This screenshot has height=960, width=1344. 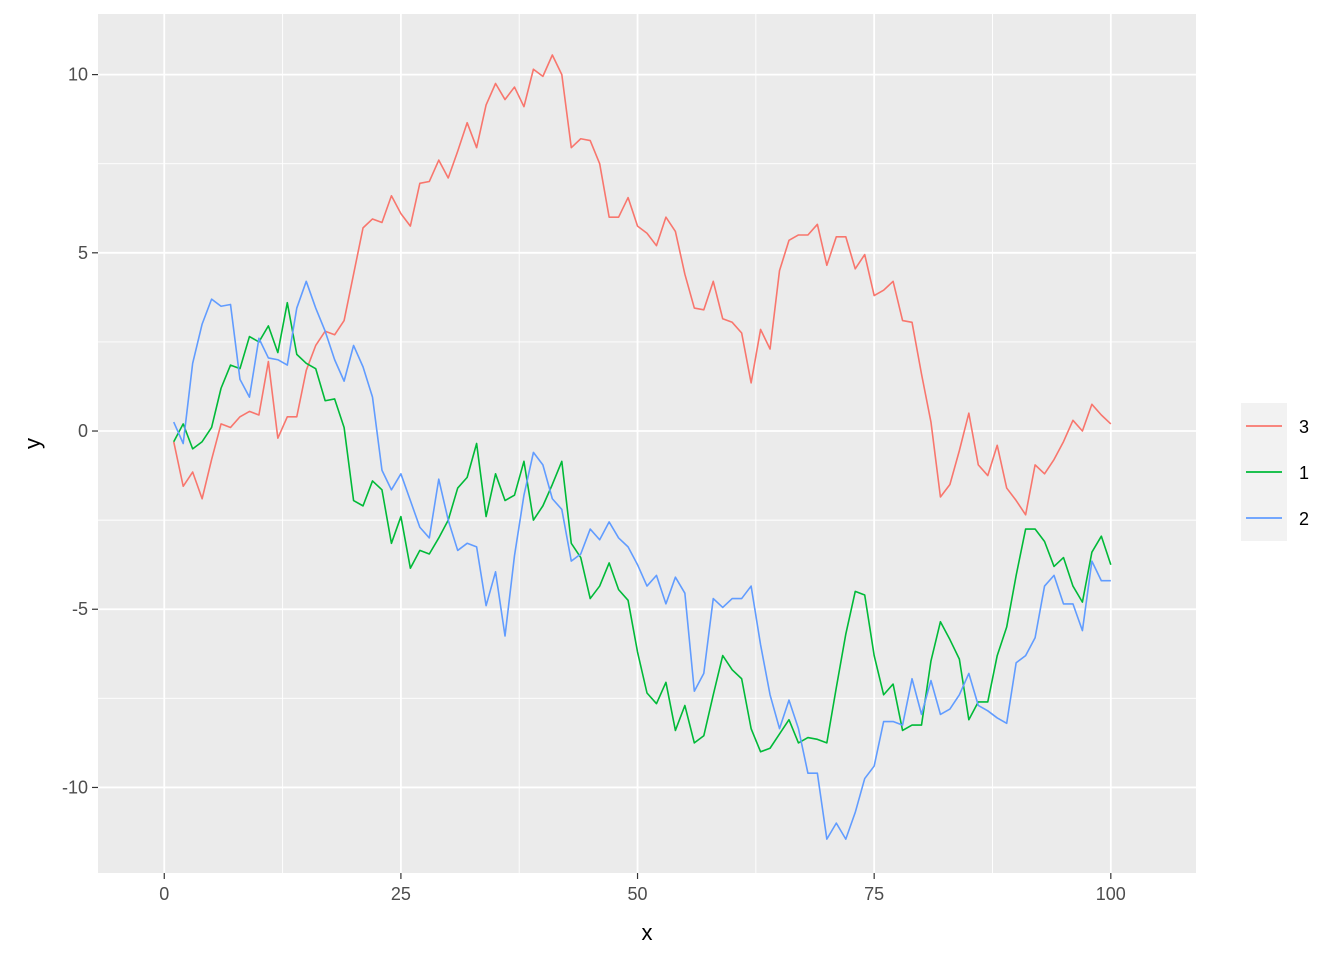 What do you see at coordinates (647, 932) in the screenshot?
I see `x-axis-title: x` at bounding box center [647, 932].